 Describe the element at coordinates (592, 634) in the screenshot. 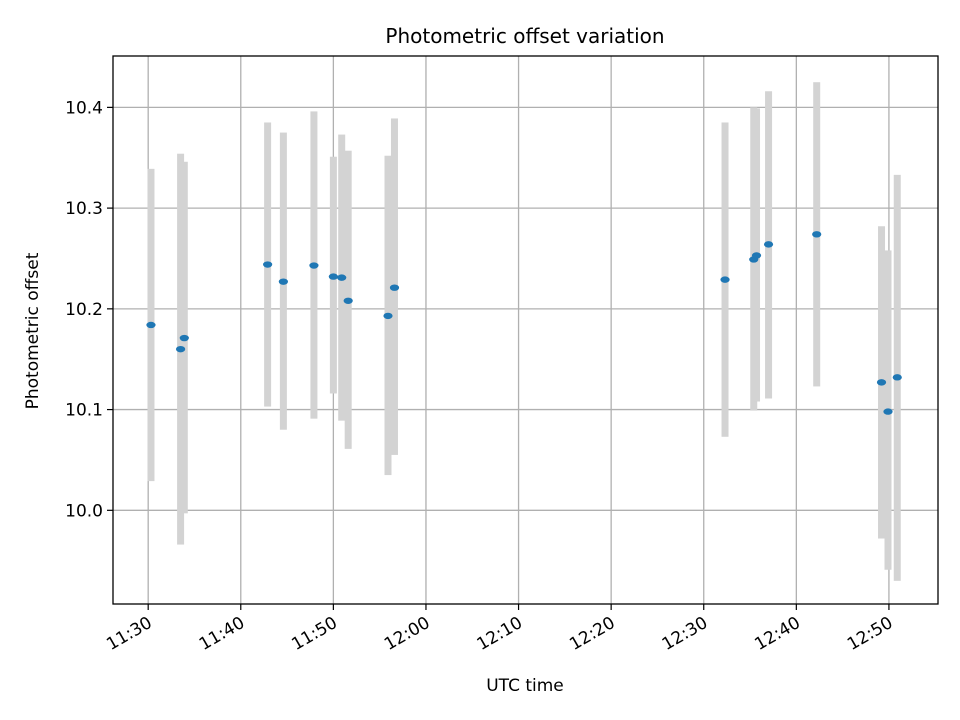

I see `x-tick-label: 12:20` at that location.